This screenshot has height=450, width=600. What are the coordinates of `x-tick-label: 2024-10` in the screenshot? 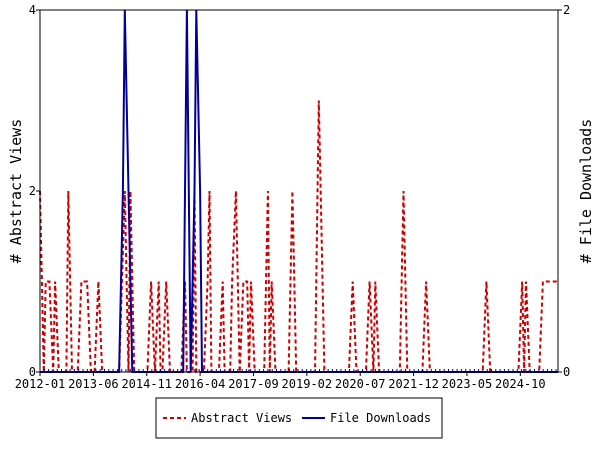 It's located at (520, 384).